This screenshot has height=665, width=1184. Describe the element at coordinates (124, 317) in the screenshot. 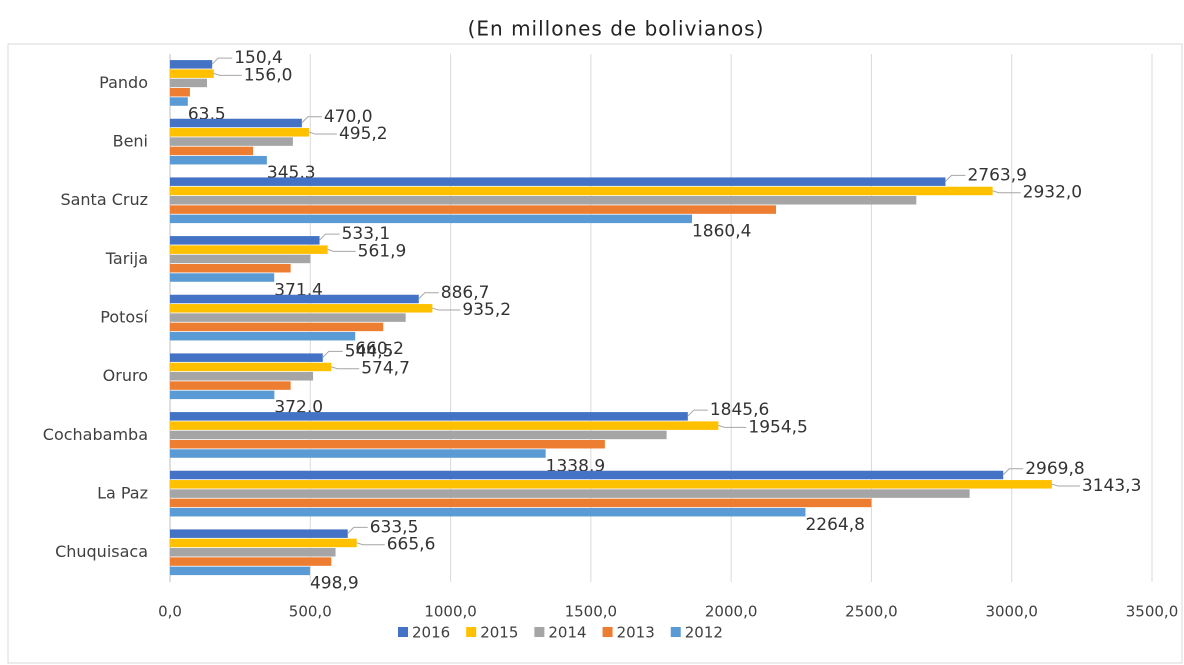

I see `y-tick-label: Potosí` at that location.